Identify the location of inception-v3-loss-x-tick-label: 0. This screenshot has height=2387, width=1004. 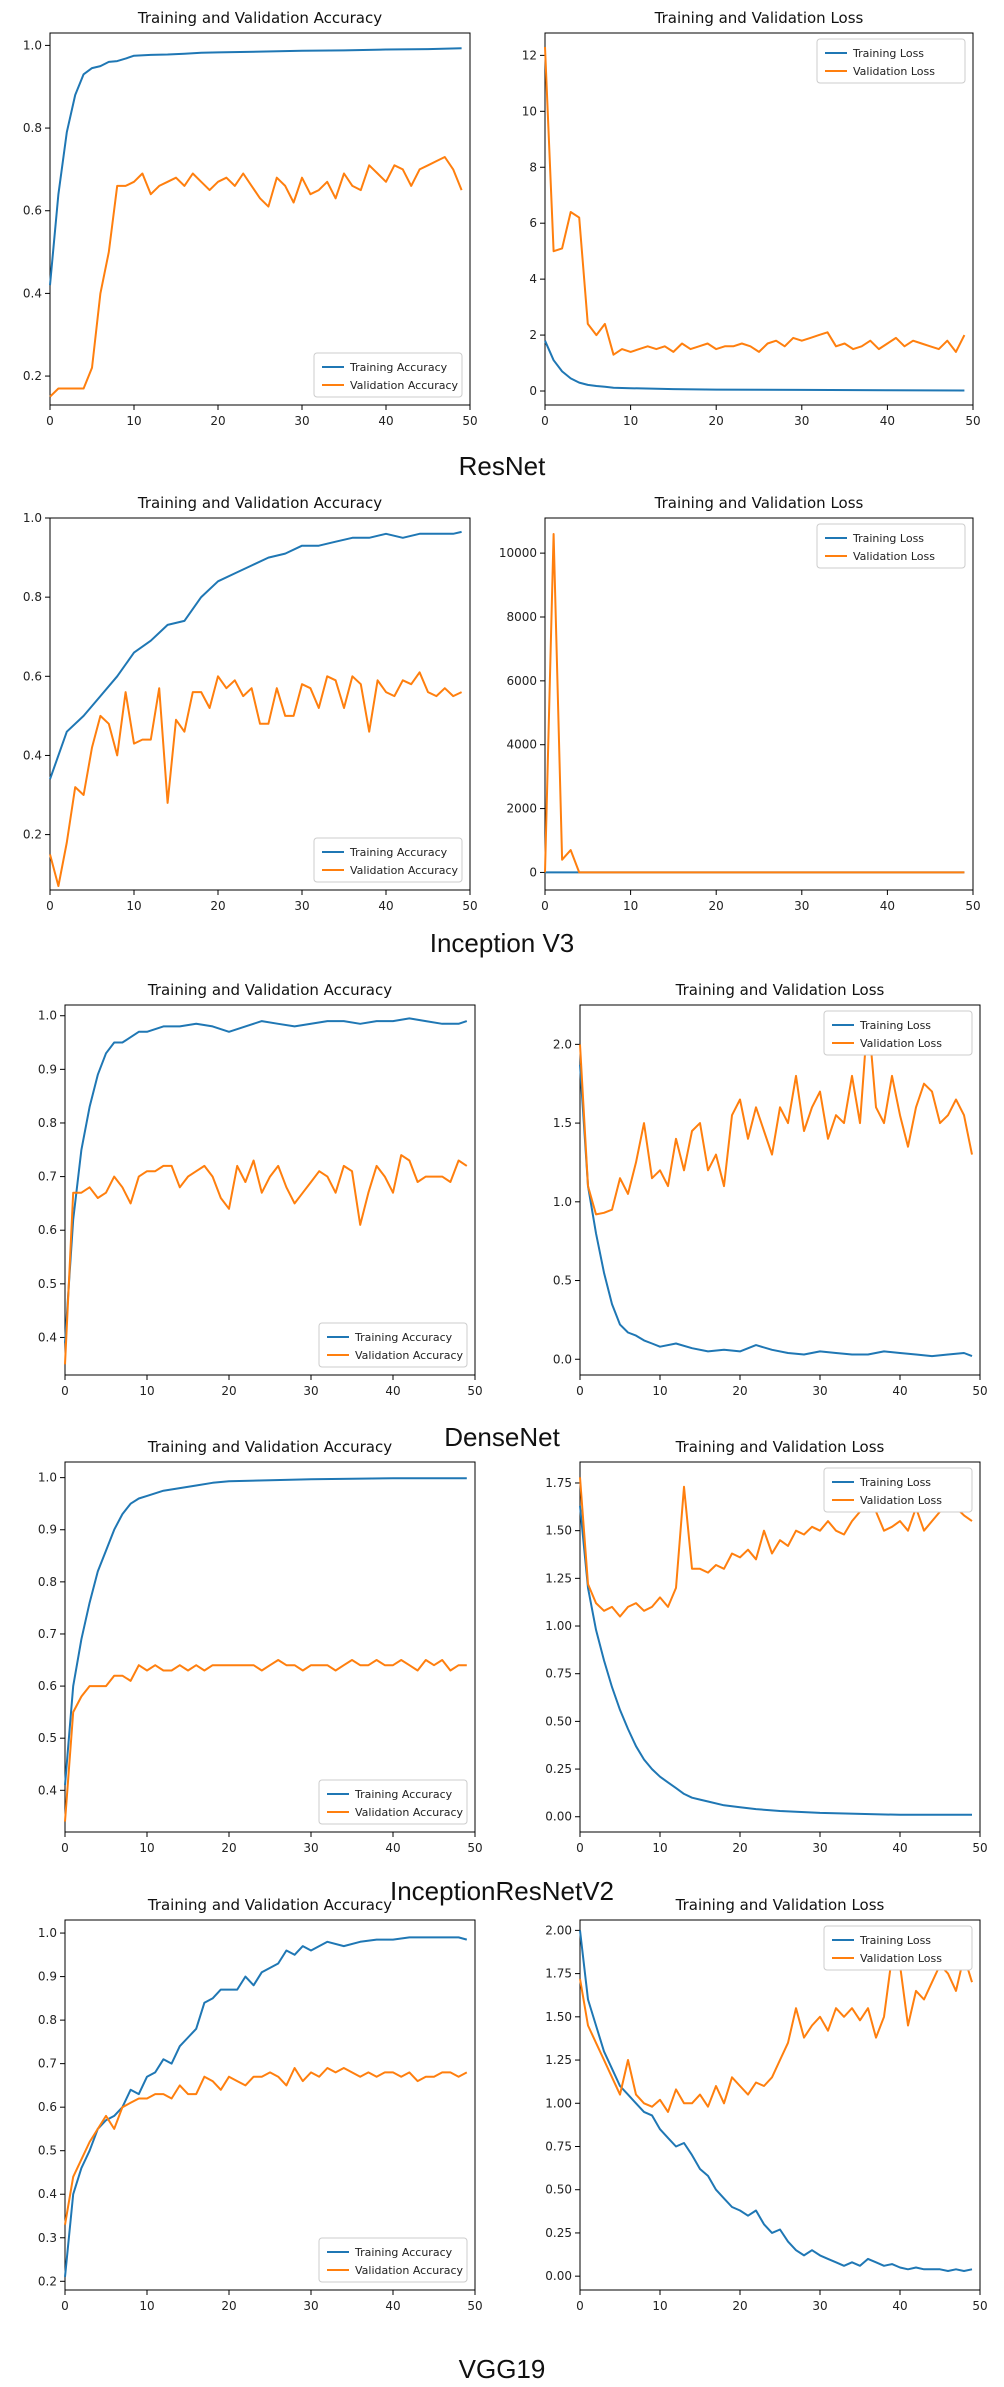
(545, 906).